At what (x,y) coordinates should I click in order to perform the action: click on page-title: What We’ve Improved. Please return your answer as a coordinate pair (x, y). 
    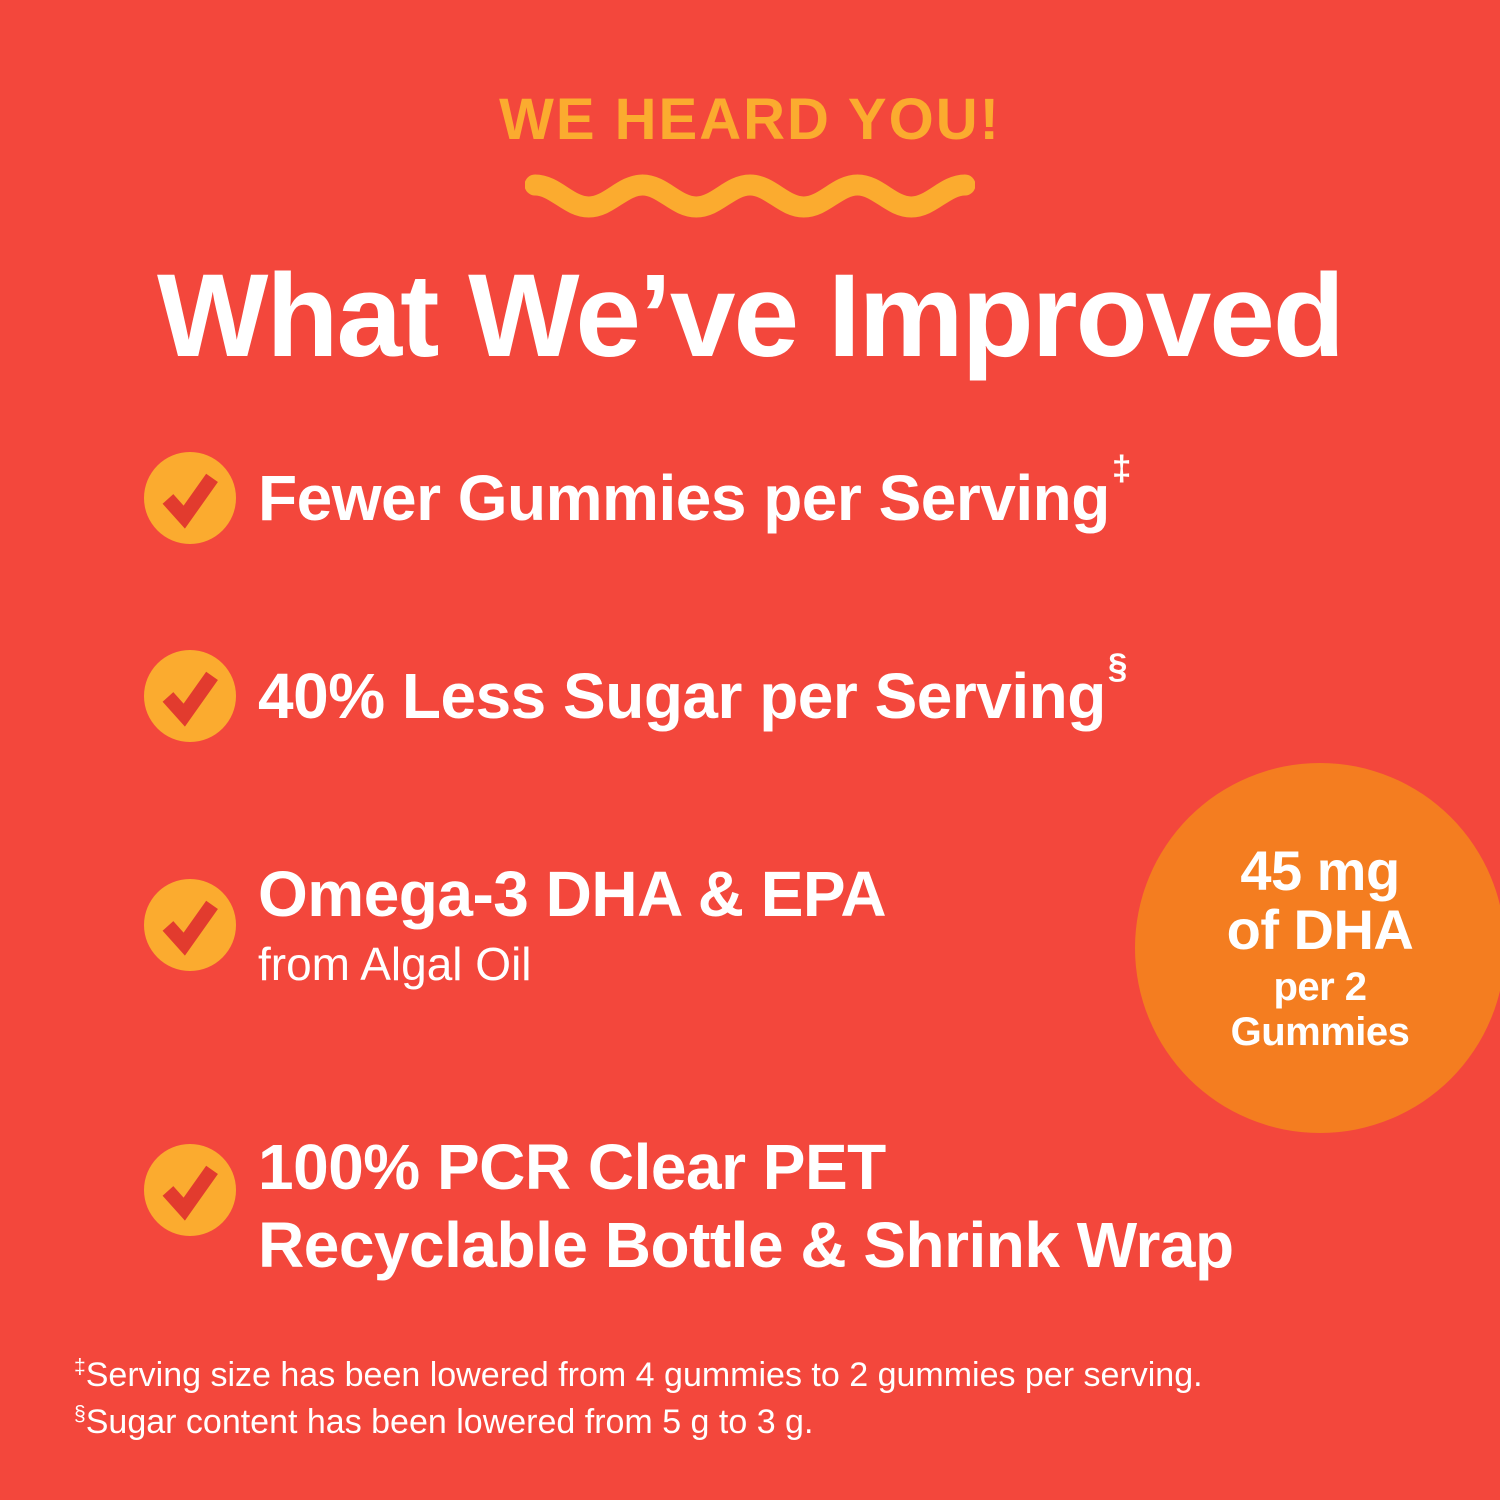
    Looking at the image, I should click on (751, 316).